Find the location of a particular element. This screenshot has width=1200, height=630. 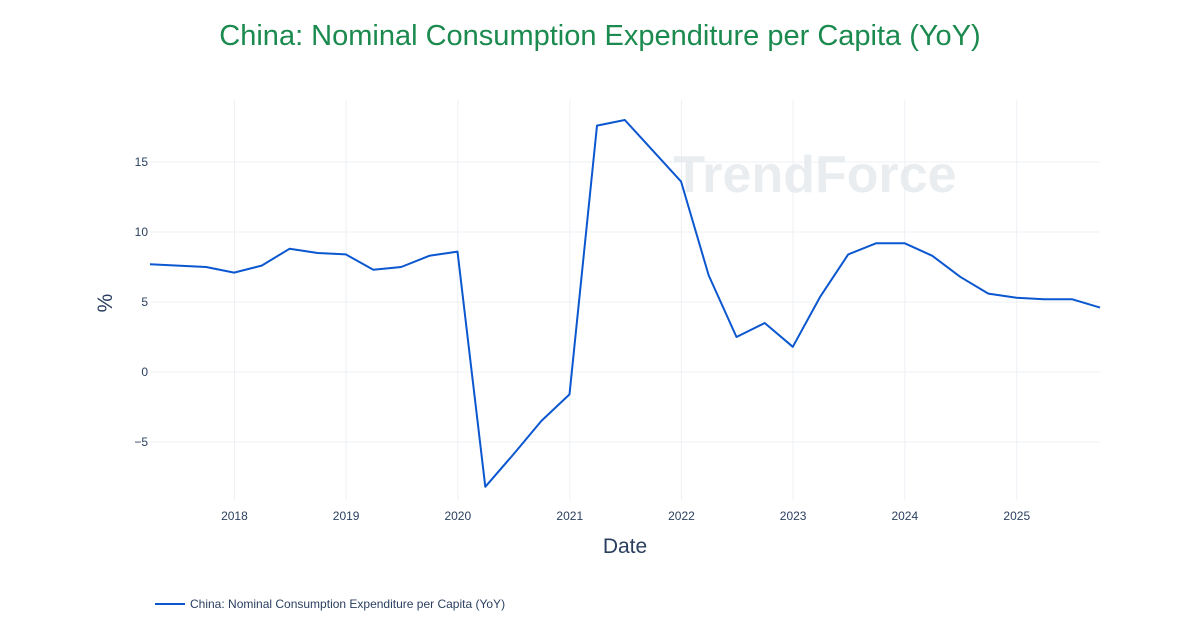

x-axis-title: Date is located at coordinates (625, 546).